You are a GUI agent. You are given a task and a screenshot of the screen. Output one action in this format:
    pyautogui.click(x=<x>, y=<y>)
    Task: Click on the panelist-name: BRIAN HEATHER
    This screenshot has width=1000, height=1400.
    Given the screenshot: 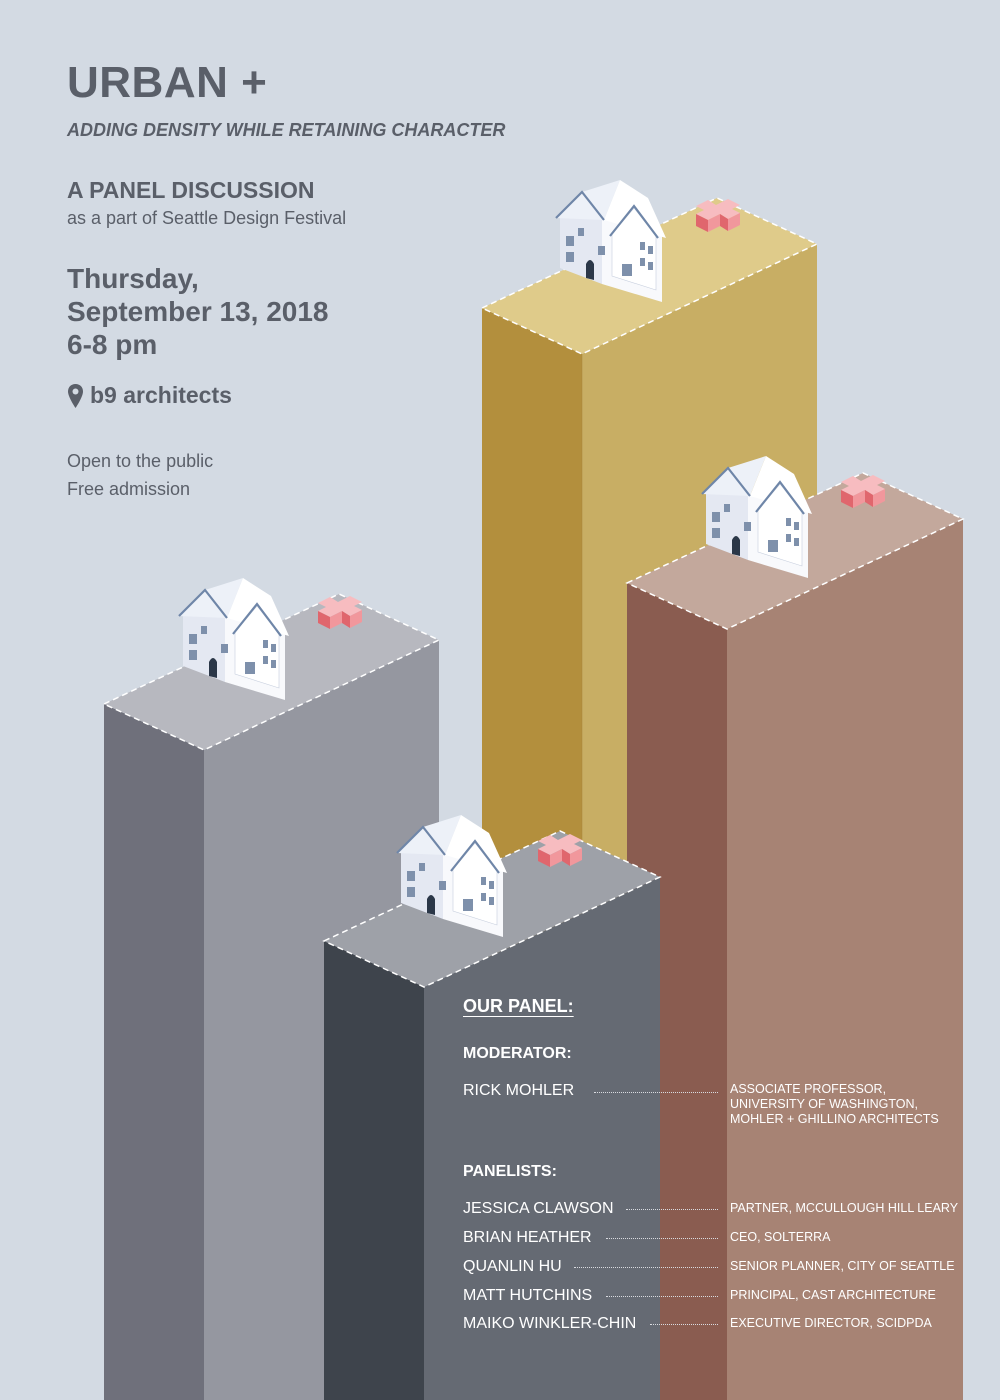 What is the action you would take?
    pyautogui.click(x=527, y=1237)
    